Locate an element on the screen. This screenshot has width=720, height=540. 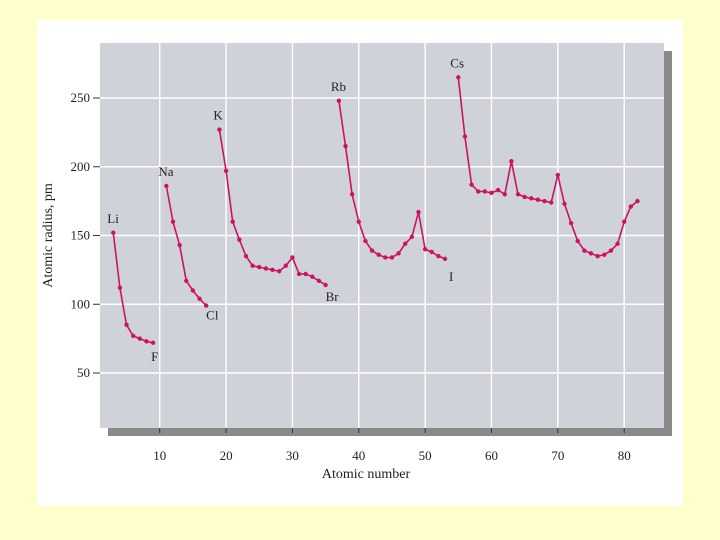
x-tick-label-5: 60 is located at coordinates (491, 455).